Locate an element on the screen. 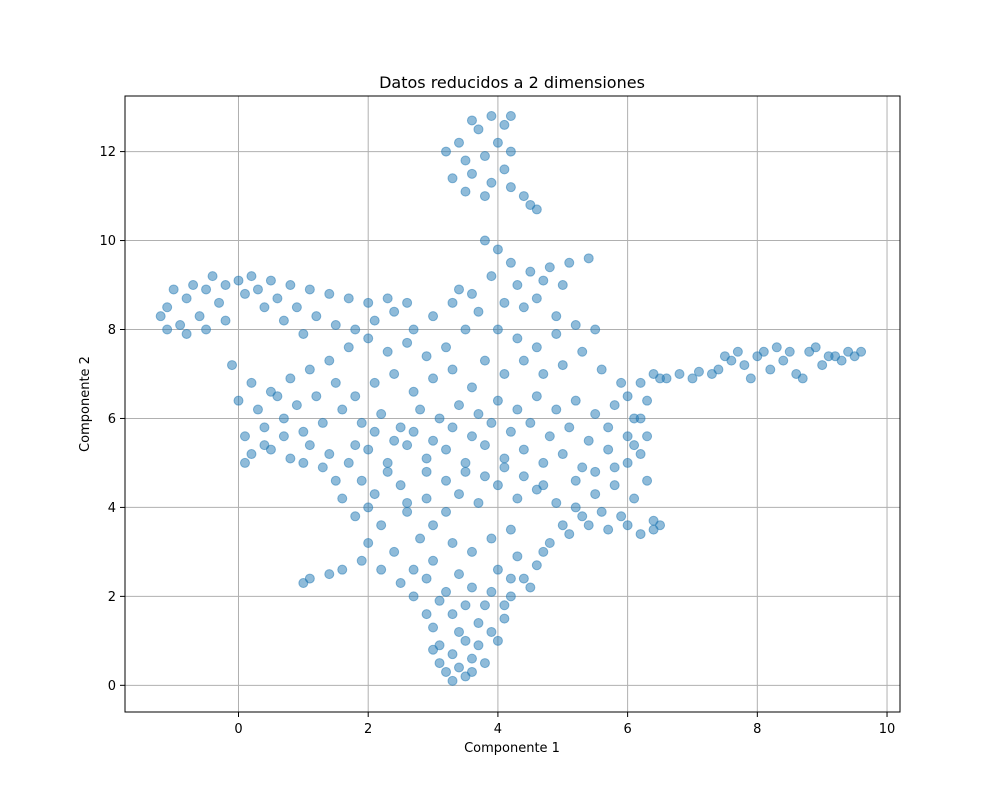 The image size is (1000, 800). y-tick-label: 2 is located at coordinates (112, 597).